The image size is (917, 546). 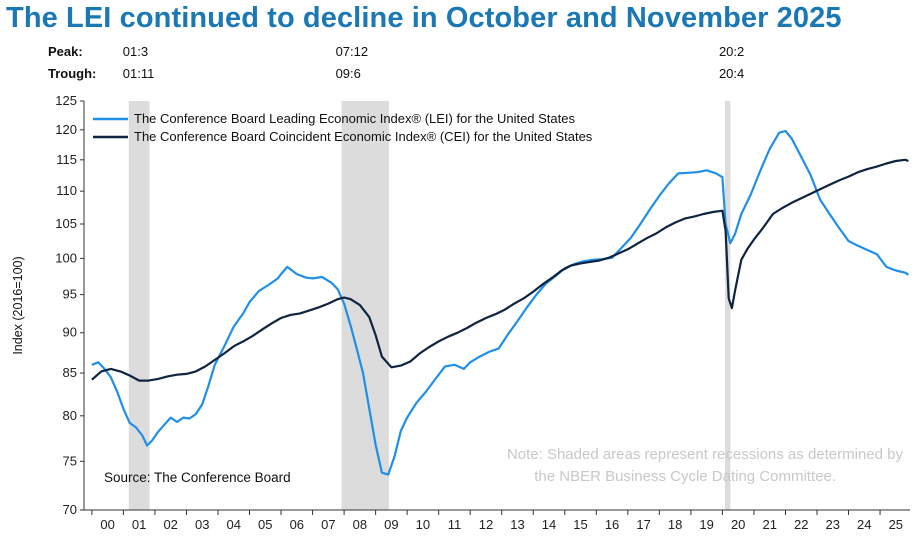 I want to click on x-tick-label: 11, so click(x=455, y=524).